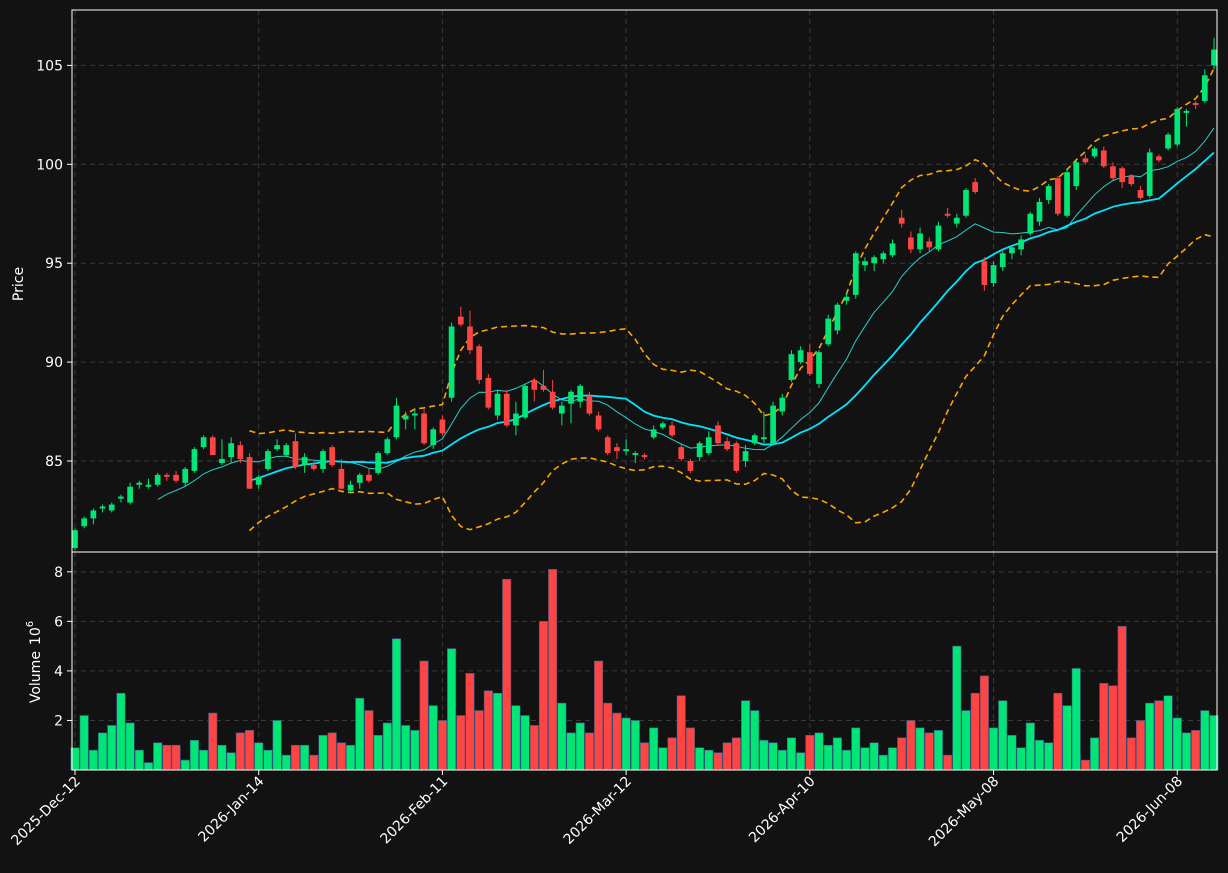  What do you see at coordinates (54, 363) in the screenshot?
I see `price-y-tick-label: 90` at bounding box center [54, 363].